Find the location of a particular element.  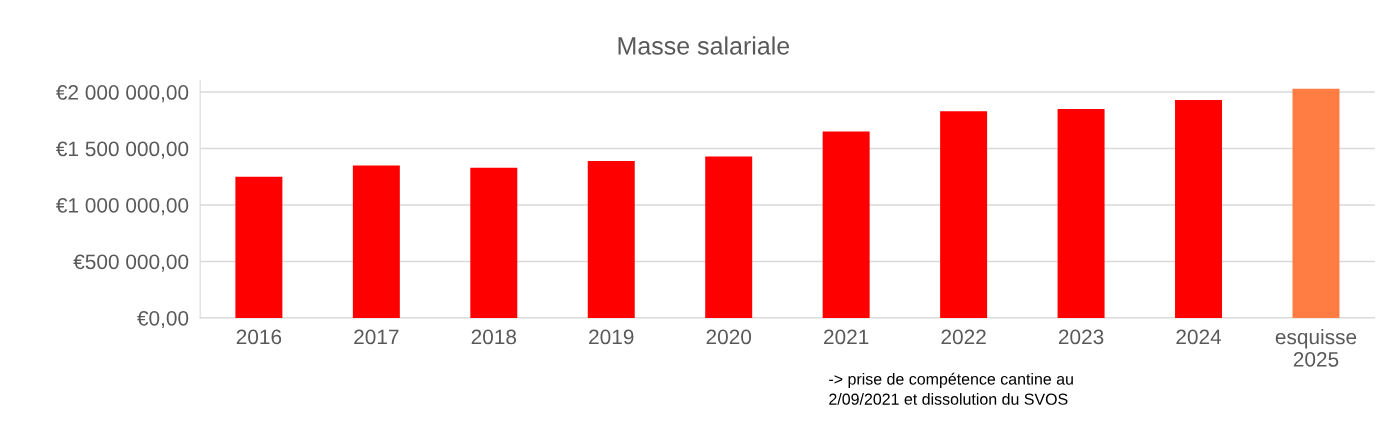

y-tick-label: €0,00 is located at coordinates (163, 319).